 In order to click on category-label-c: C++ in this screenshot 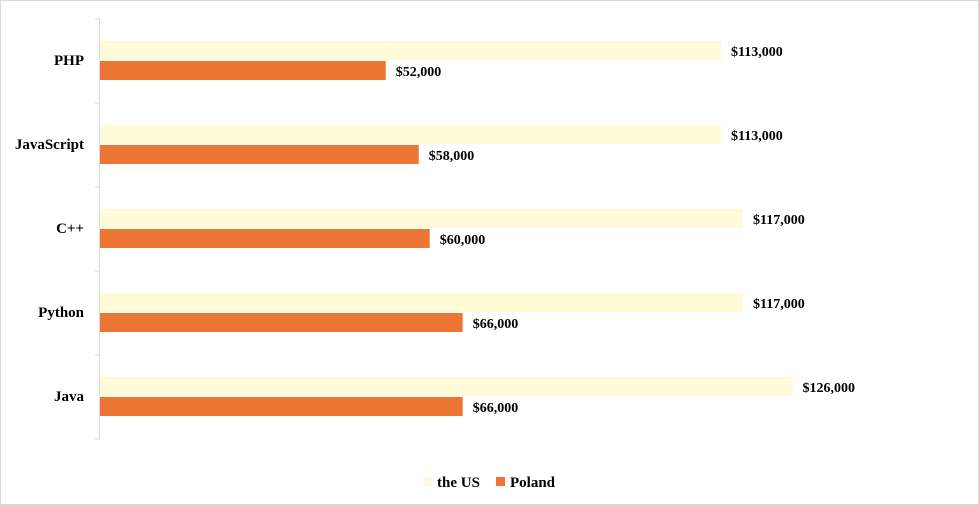, I will do `click(70, 229)`.